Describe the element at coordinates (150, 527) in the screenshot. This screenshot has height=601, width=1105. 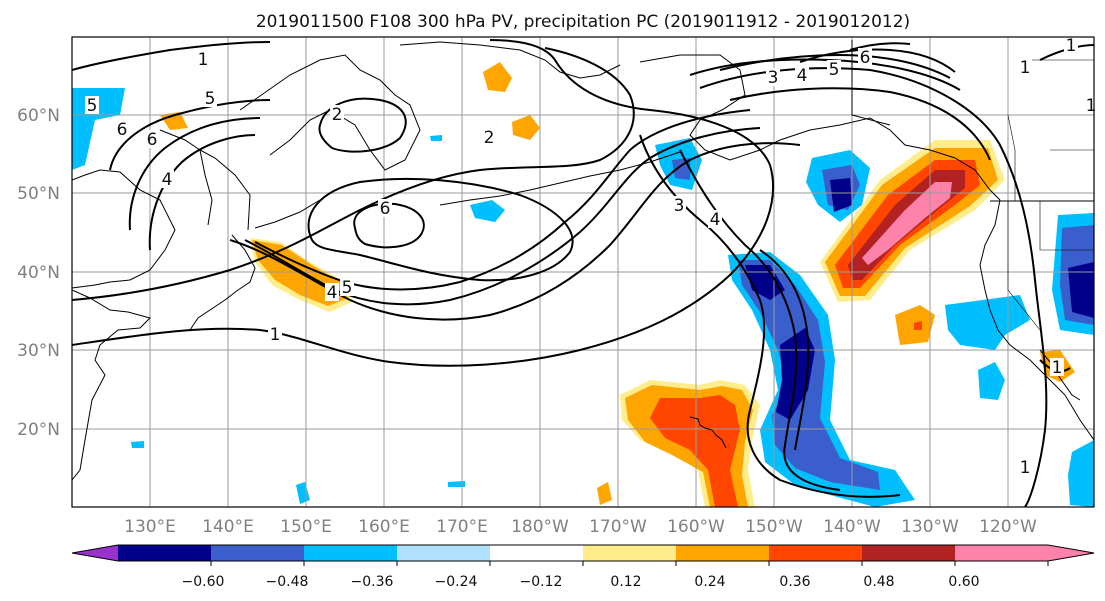
I see `lon-label: 130°E` at that location.